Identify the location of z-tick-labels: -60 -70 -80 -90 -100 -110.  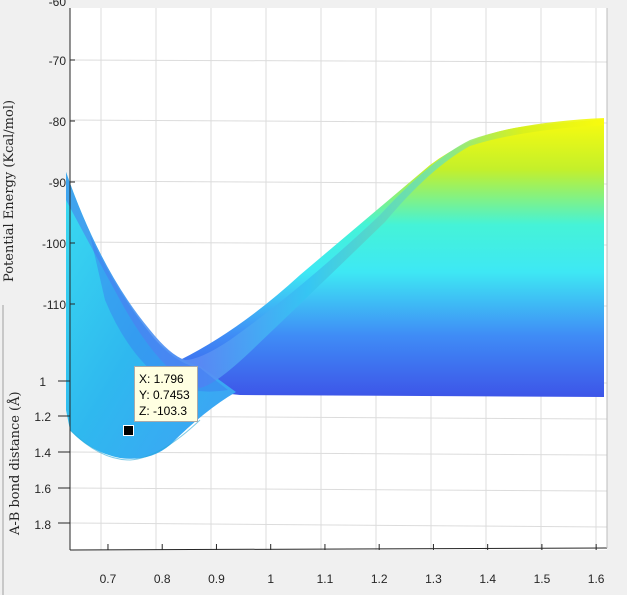
(54, 156).